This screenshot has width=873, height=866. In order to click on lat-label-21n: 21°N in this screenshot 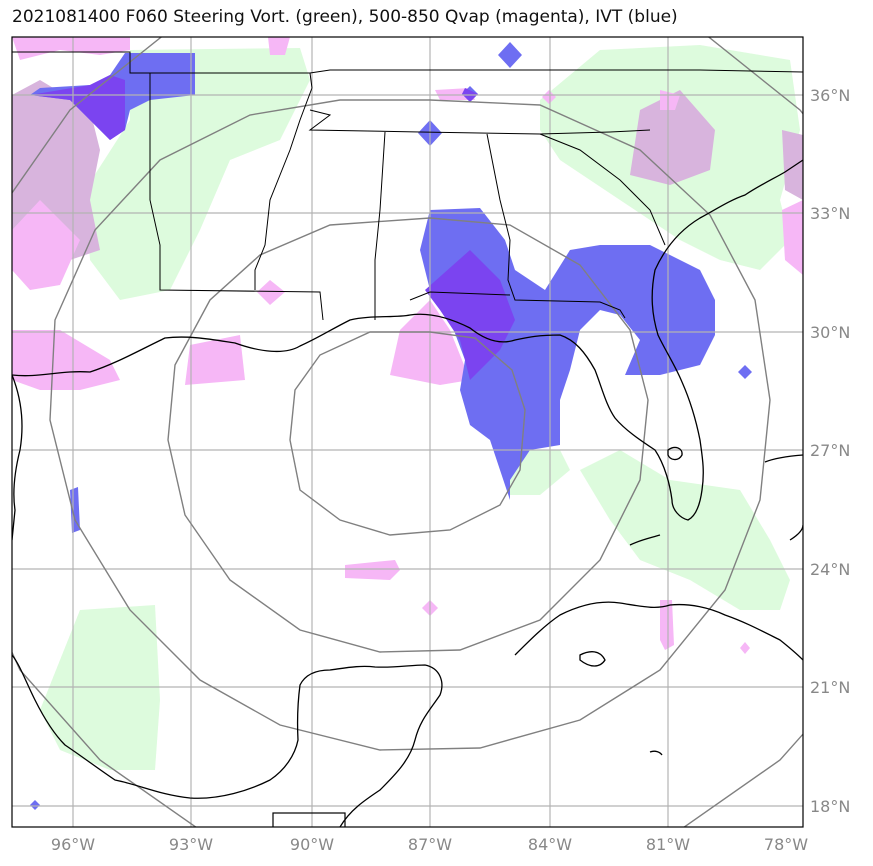, I will do `click(830, 687)`.